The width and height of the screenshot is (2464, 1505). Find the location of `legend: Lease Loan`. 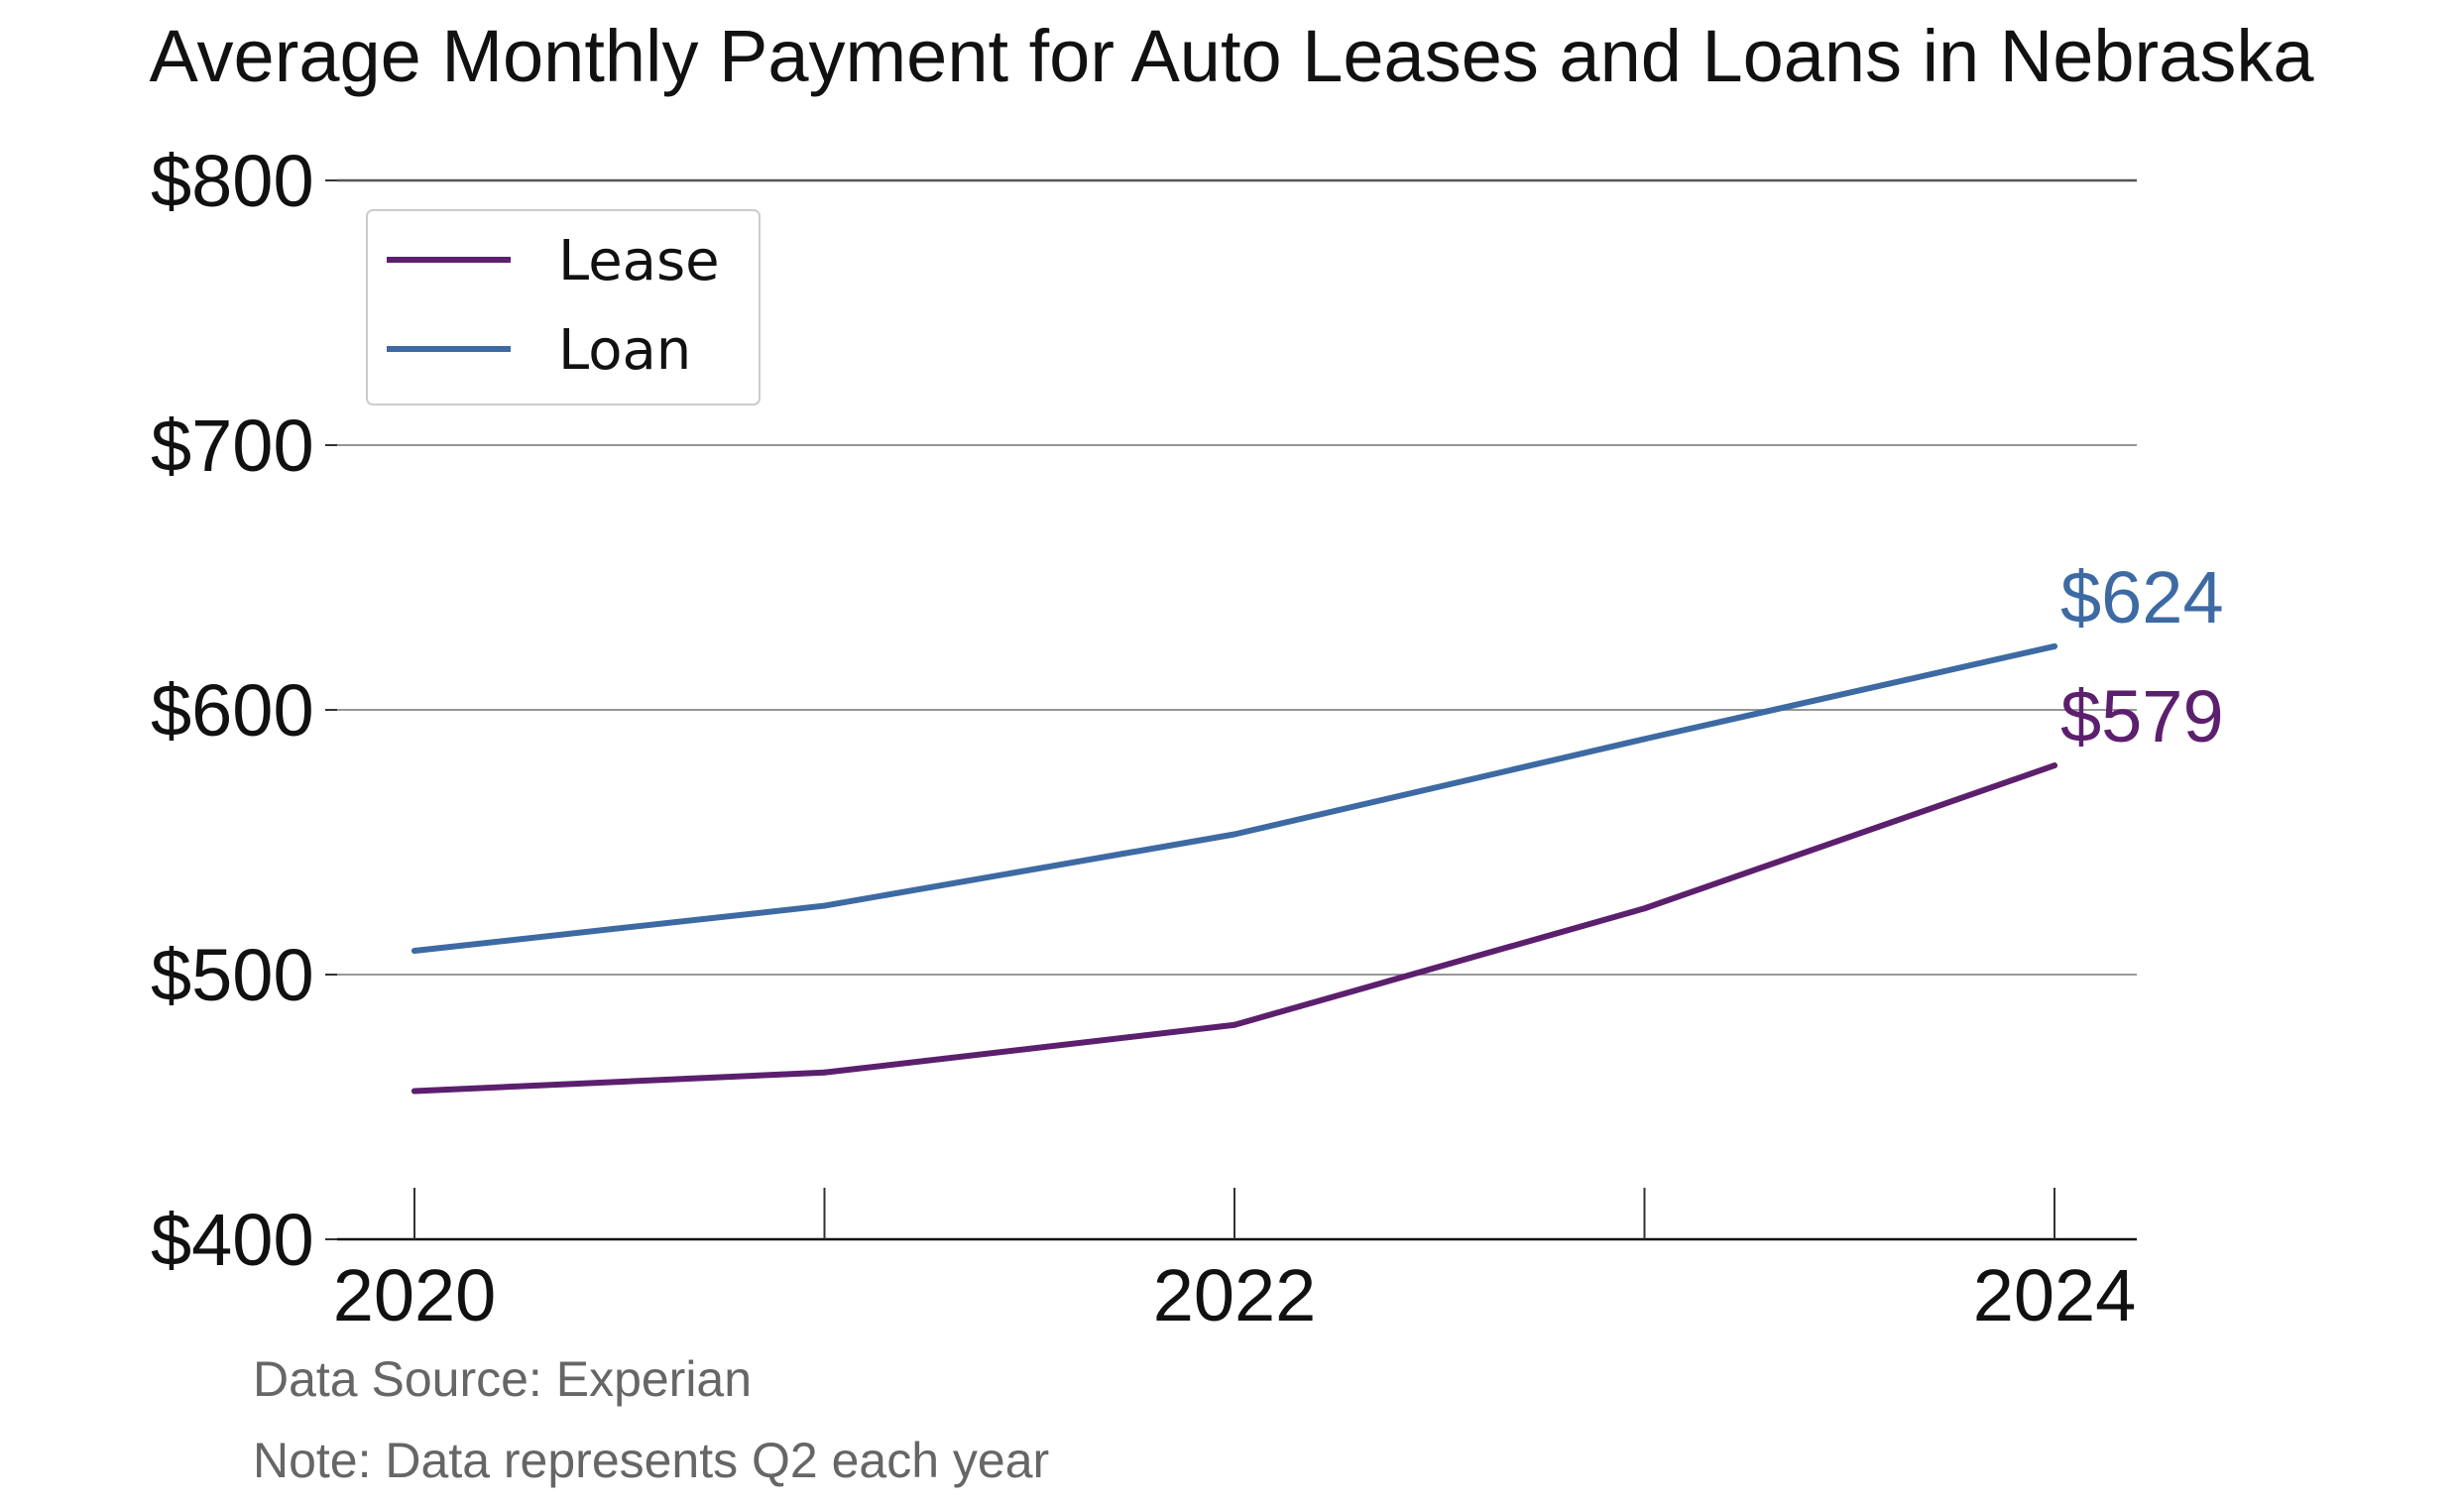

legend: Lease Loan is located at coordinates (564, 307).